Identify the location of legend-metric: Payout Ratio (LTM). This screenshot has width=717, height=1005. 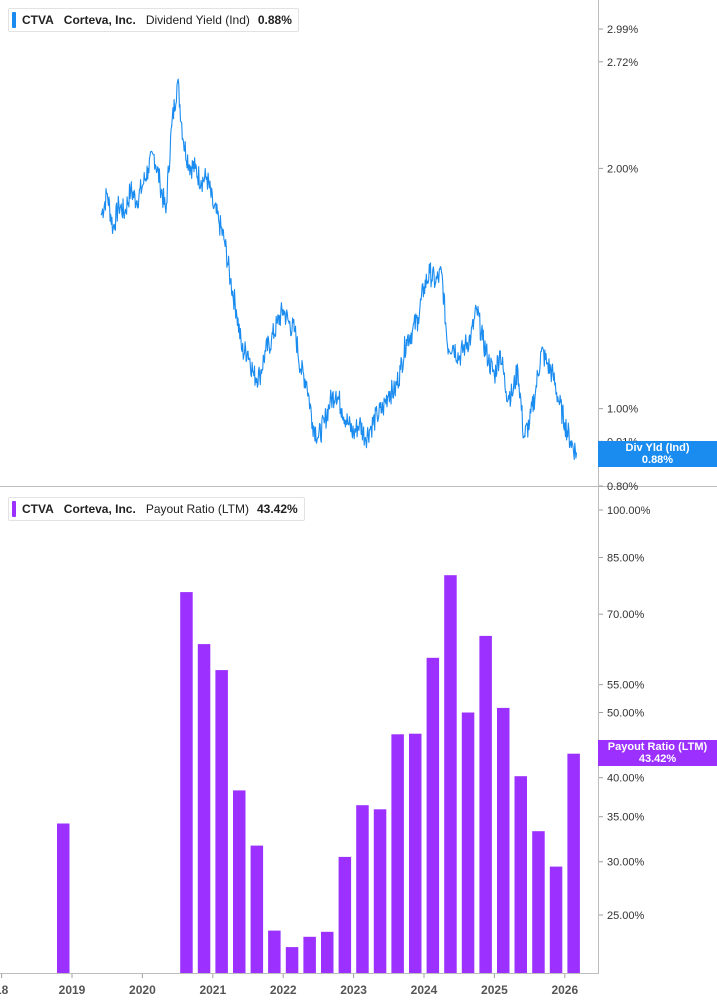
(197, 509).